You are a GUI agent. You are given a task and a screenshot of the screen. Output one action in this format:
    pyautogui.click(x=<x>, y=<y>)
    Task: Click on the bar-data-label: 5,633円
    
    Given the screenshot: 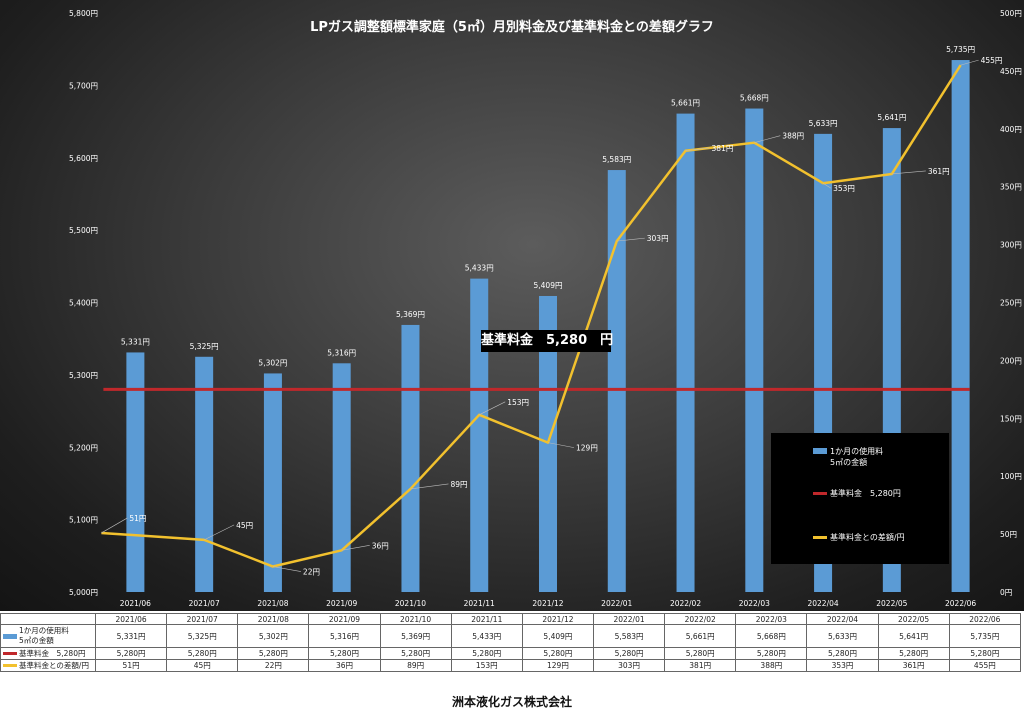 What is the action you would take?
    pyautogui.click(x=823, y=123)
    